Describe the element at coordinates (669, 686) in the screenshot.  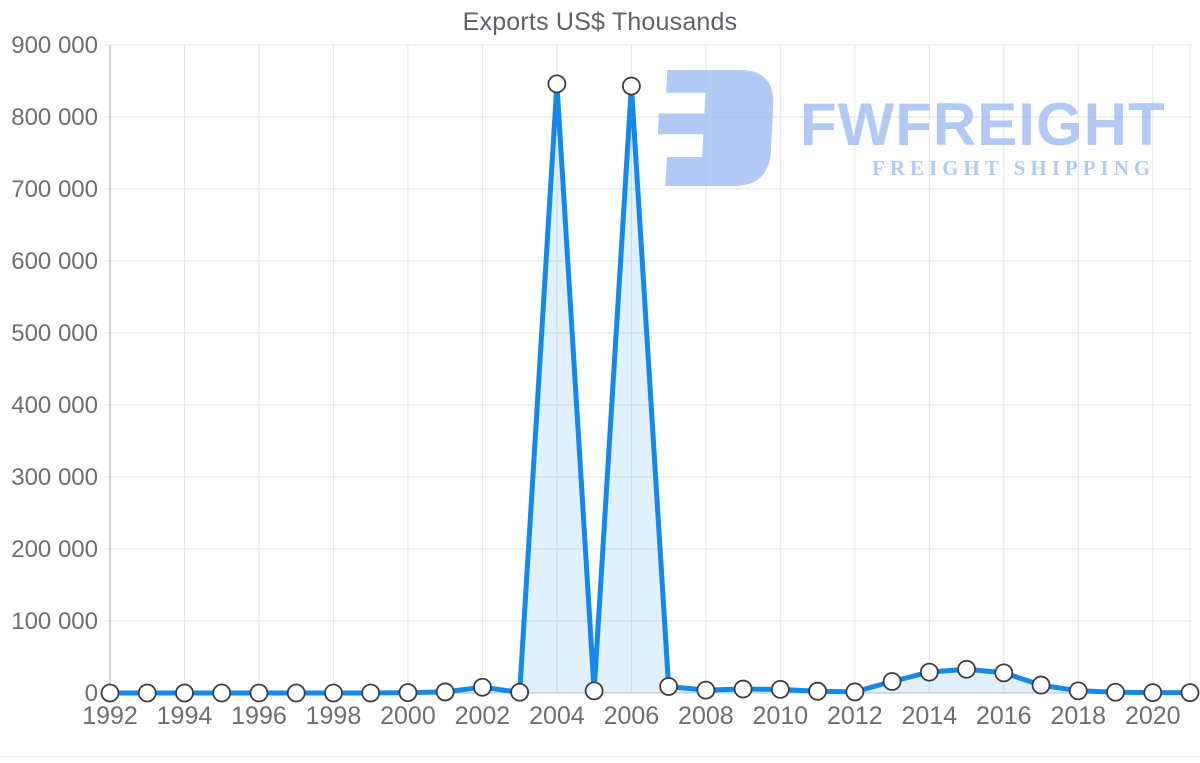
I see `data-point-2007` at that location.